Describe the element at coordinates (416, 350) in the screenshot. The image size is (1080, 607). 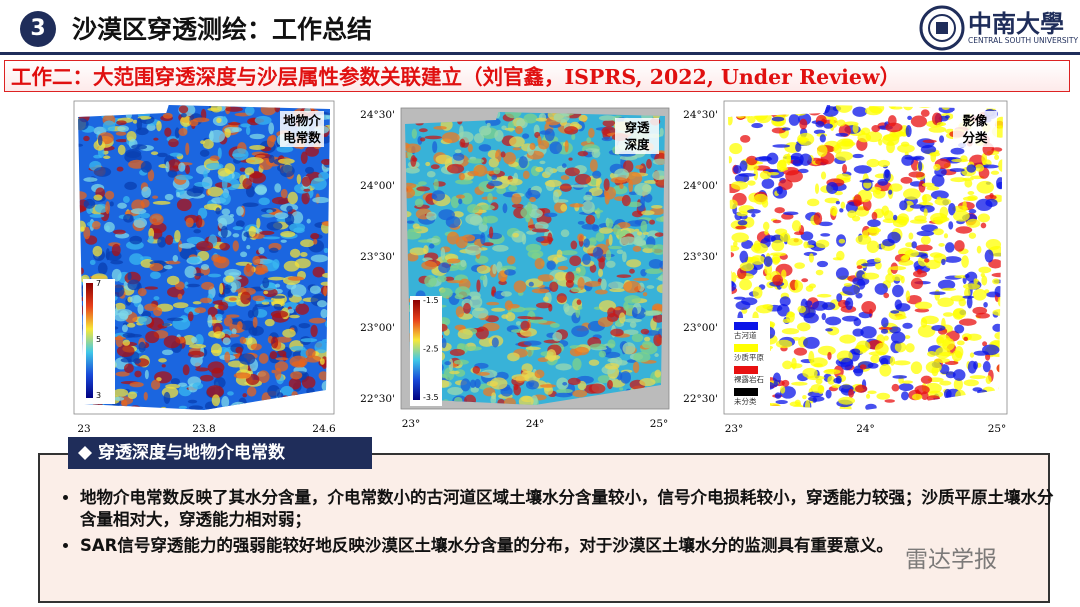
I see `colorbar` at that location.